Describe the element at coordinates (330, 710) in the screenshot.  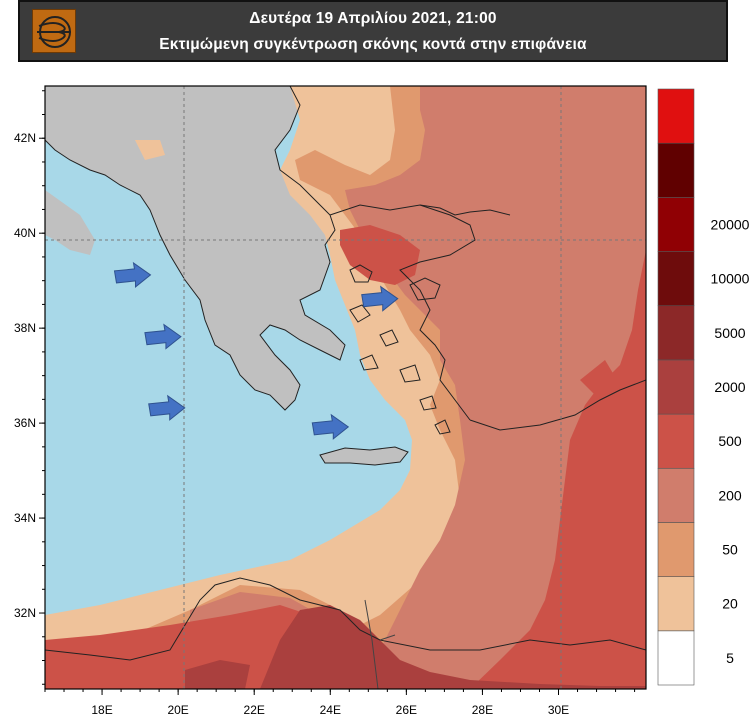
I see `x-tick-label: 24E` at that location.